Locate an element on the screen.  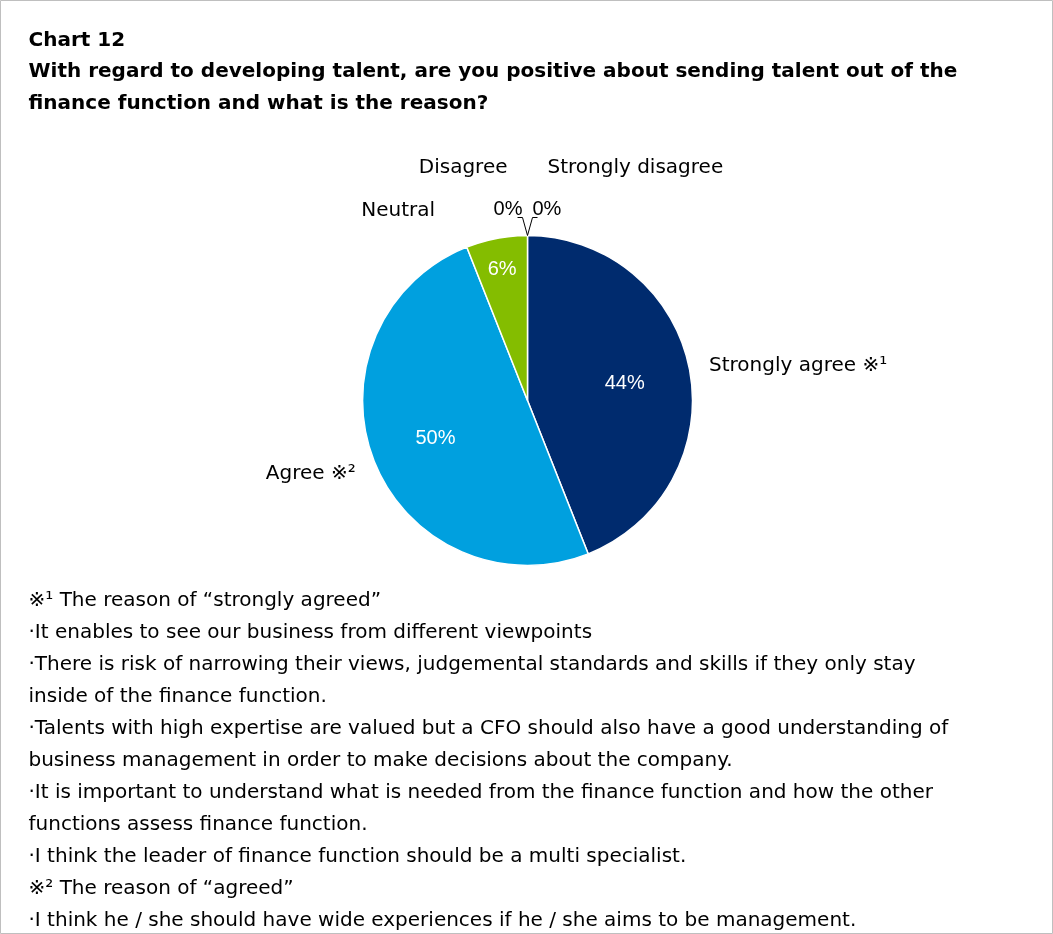
text: ※² The reason of “agreed” is located at coordinates (161, 886).